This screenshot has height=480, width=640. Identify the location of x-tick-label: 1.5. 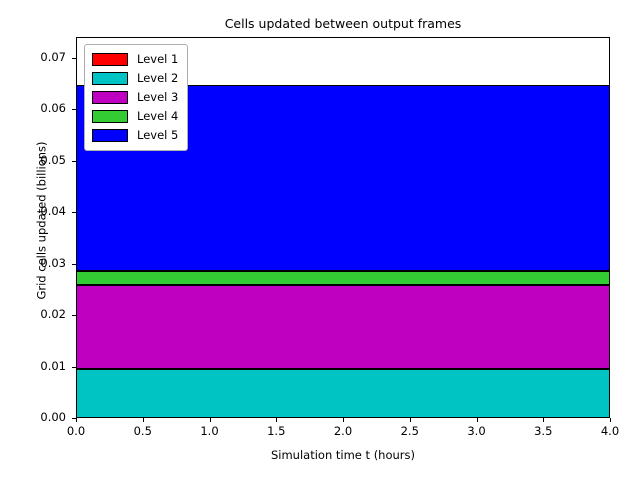
(276, 431).